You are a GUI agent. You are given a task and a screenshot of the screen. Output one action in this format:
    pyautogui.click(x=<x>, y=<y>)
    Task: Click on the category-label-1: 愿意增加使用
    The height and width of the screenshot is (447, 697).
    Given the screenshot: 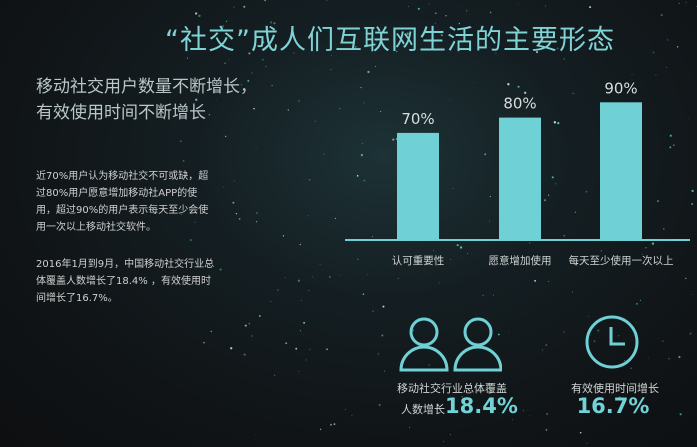 What is the action you would take?
    pyautogui.click(x=520, y=260)
    